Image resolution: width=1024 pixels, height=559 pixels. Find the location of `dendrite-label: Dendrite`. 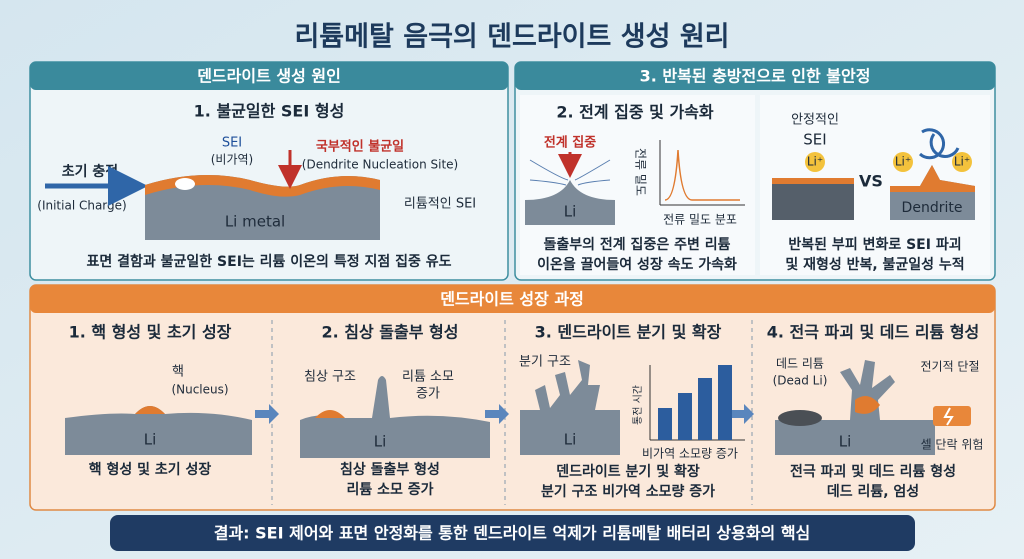

dendrite-label: Dendrite is located at coordinates (932, 208).